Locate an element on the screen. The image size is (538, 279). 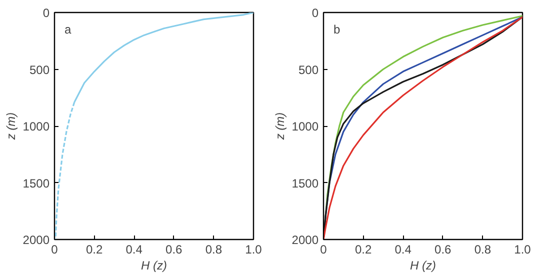
annotation: b is located at coordinates (337, 29).